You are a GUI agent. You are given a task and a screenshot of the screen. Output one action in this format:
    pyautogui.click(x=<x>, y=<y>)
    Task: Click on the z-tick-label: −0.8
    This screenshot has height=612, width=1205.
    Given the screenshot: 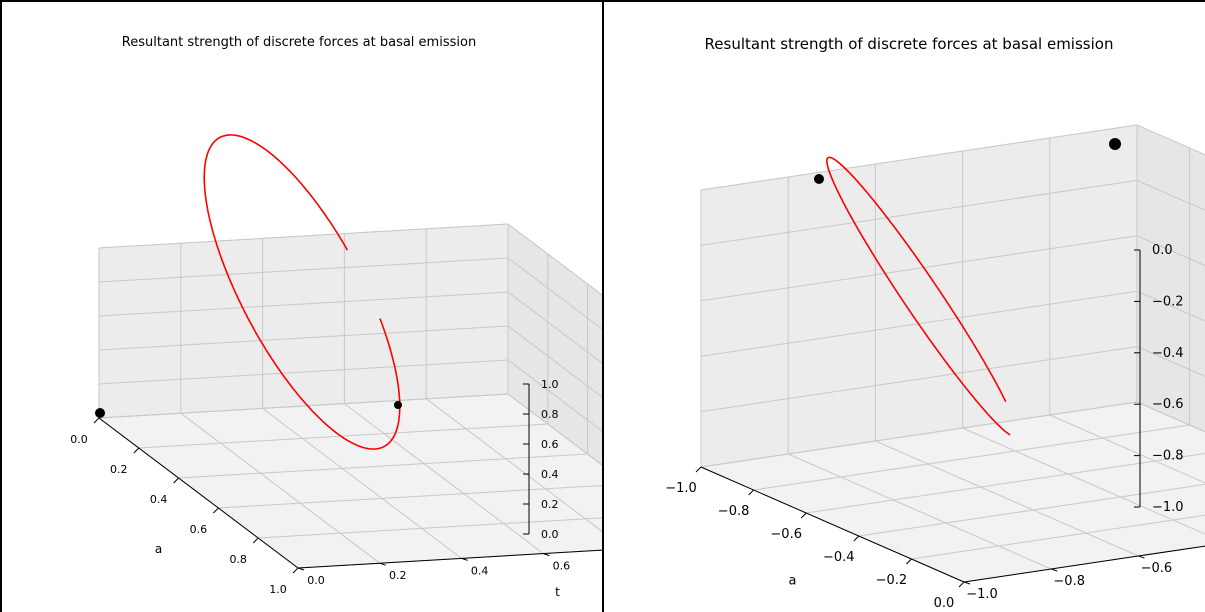 What is the action you would take?
    pyautogui.click(x=1168, y=456)
    